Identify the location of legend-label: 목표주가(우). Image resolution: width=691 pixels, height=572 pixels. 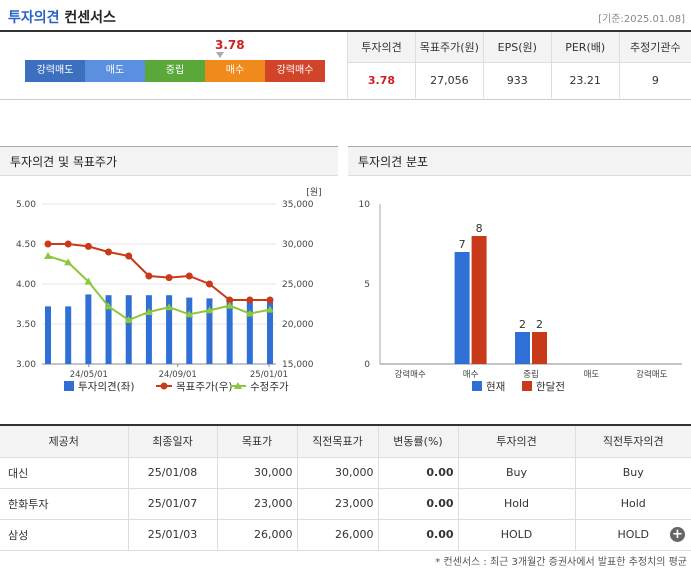
(204, 387).